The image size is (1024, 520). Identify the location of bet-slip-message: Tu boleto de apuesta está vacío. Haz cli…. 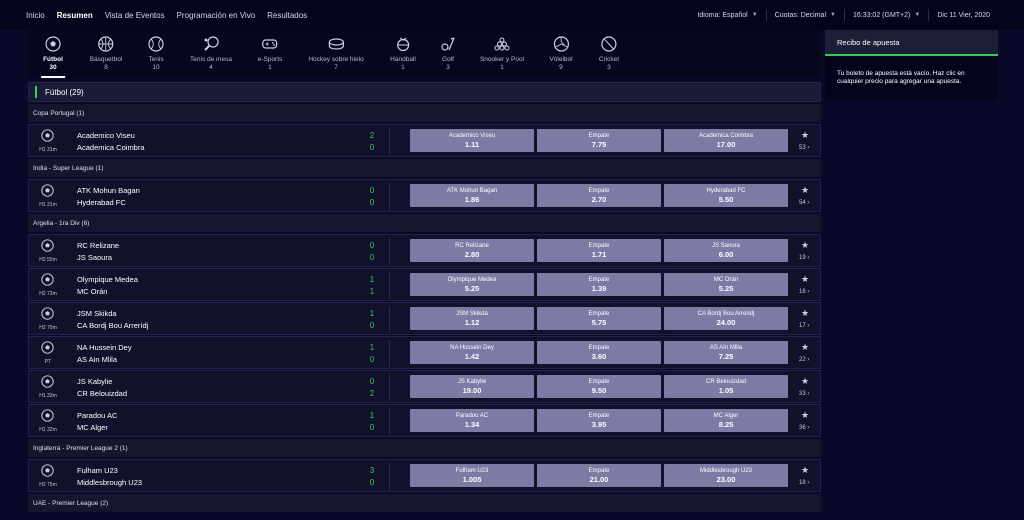
(901, 77).